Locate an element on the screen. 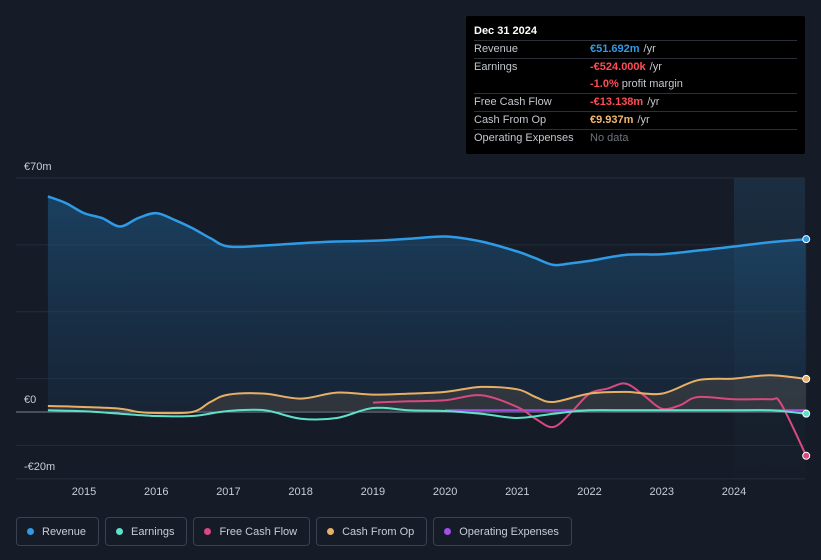  tooltip-label: Cash From Op is located at coordinates (510, 120).